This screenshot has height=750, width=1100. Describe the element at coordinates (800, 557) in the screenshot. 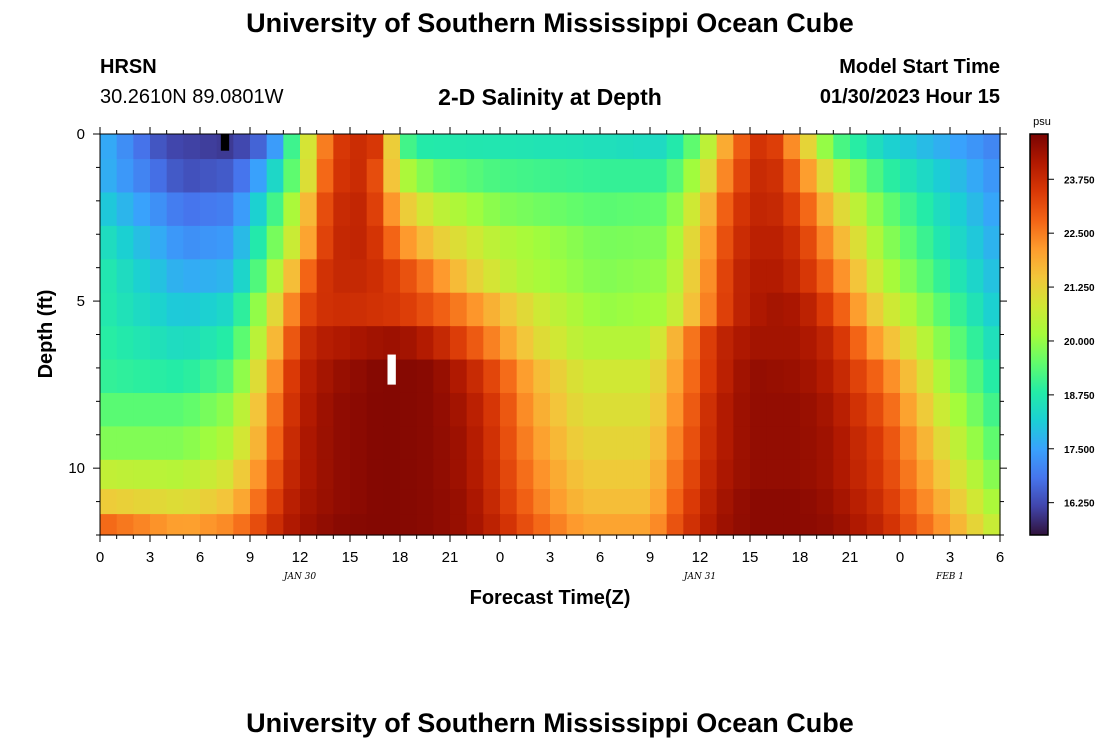

I see `x-tick-label: 18` at that location.